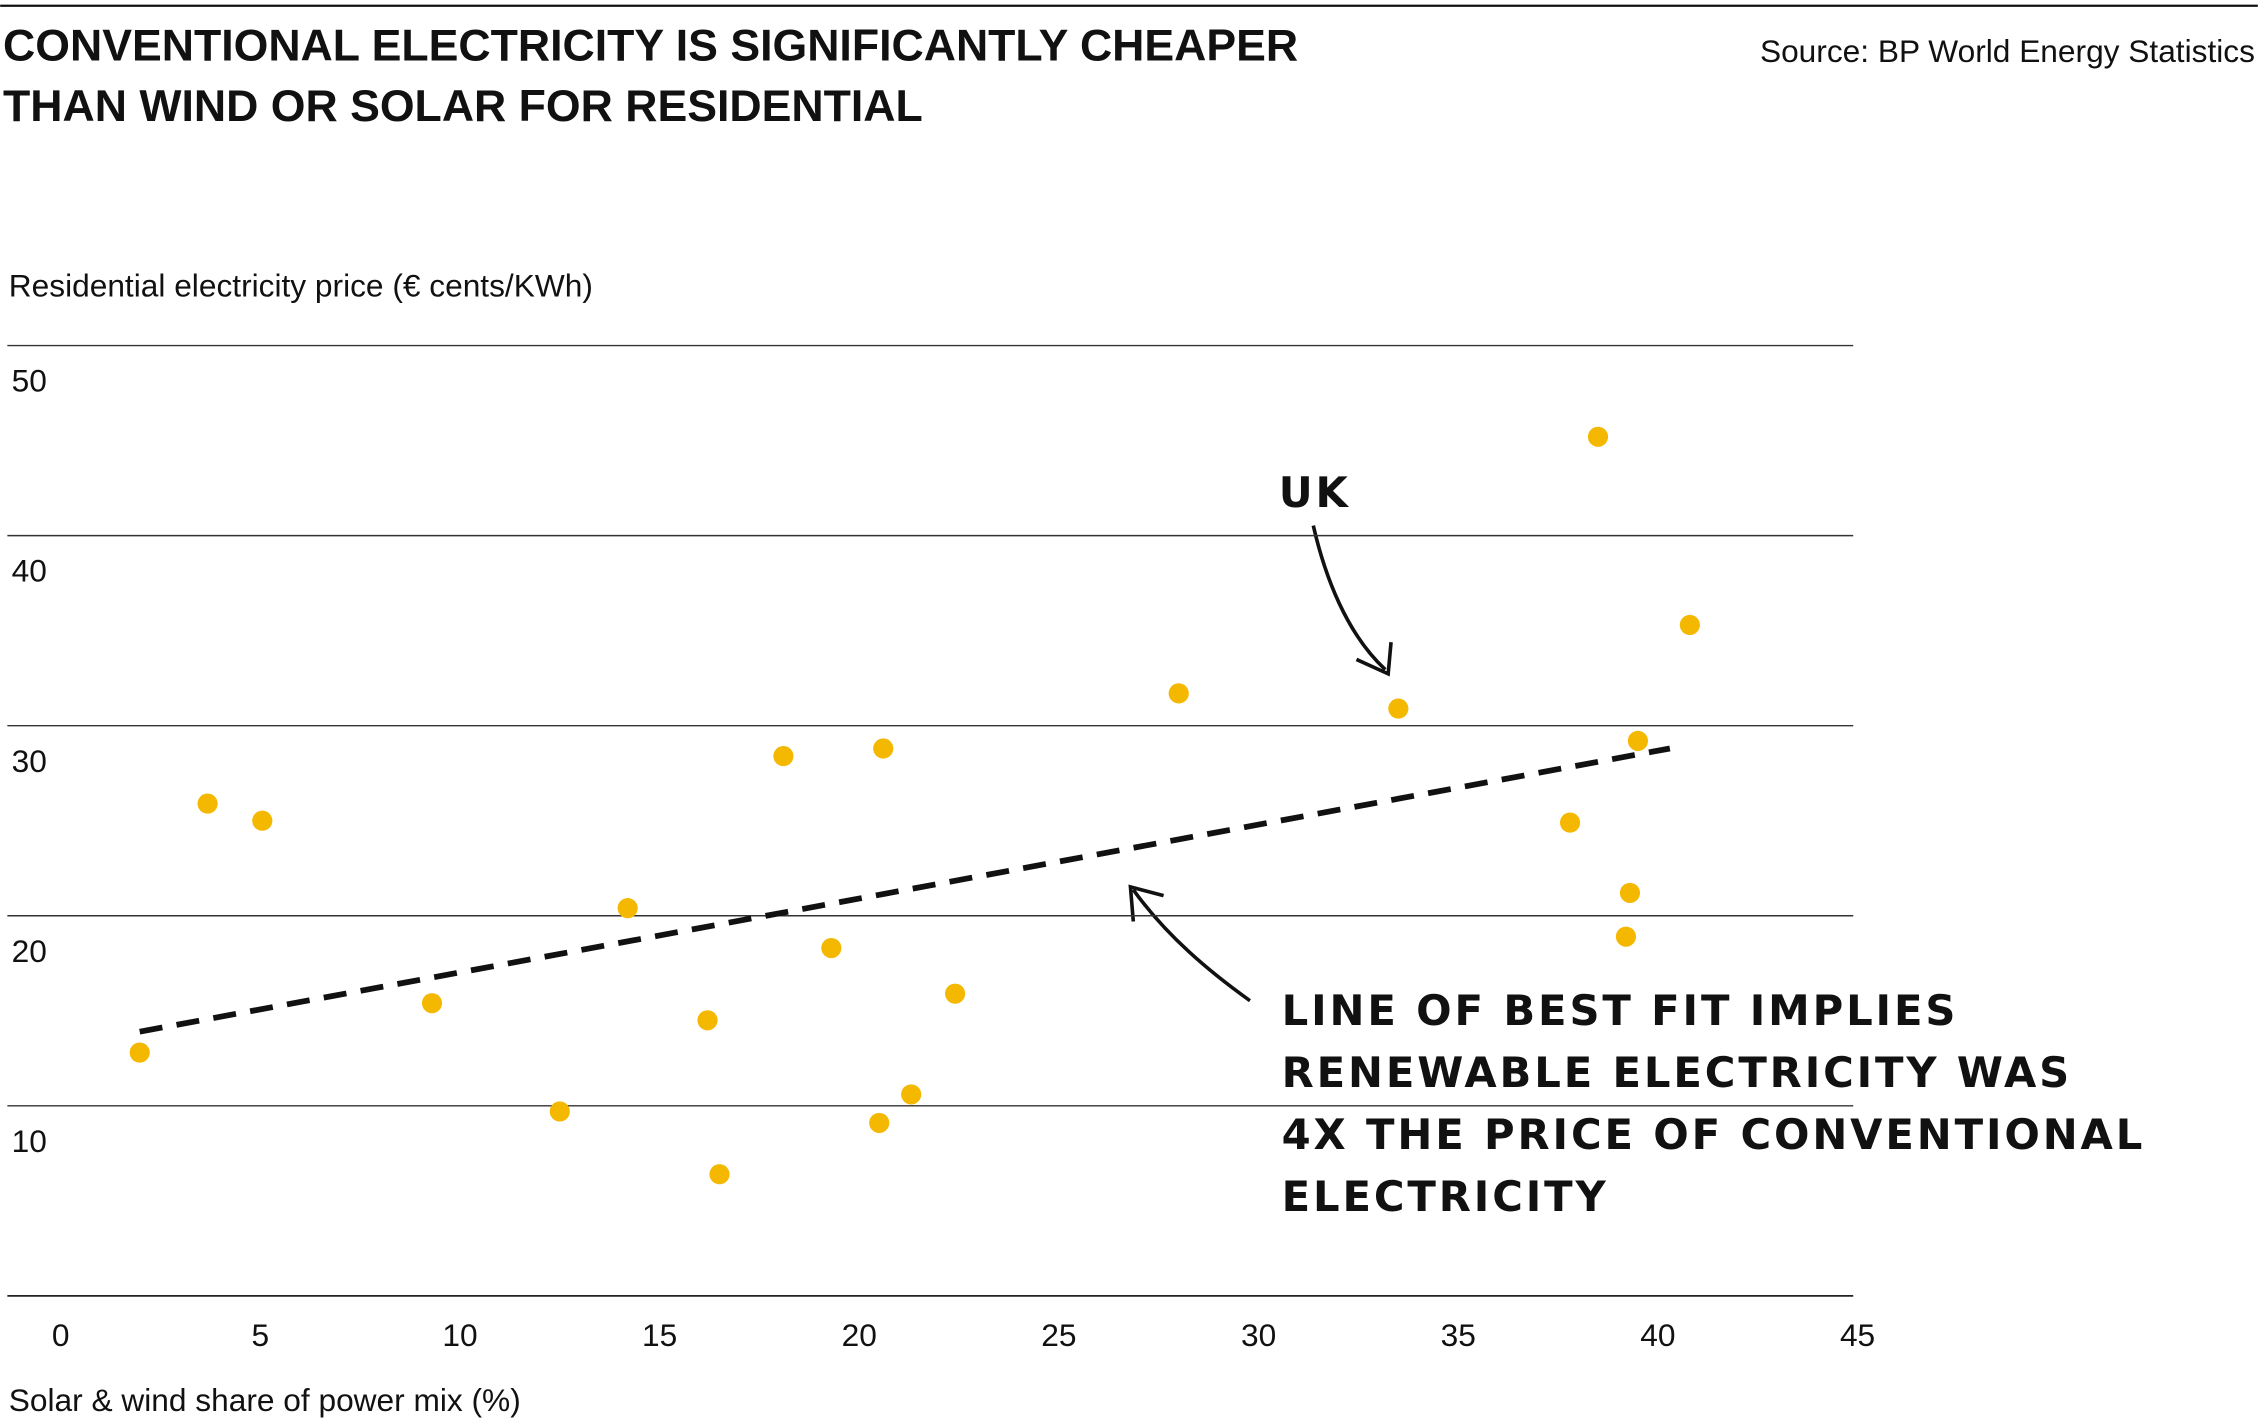  What do you see at coordinates (659, 1335) in the screenshot?
I see `x-tick-label: 15` at bounding box center [659, 1335].